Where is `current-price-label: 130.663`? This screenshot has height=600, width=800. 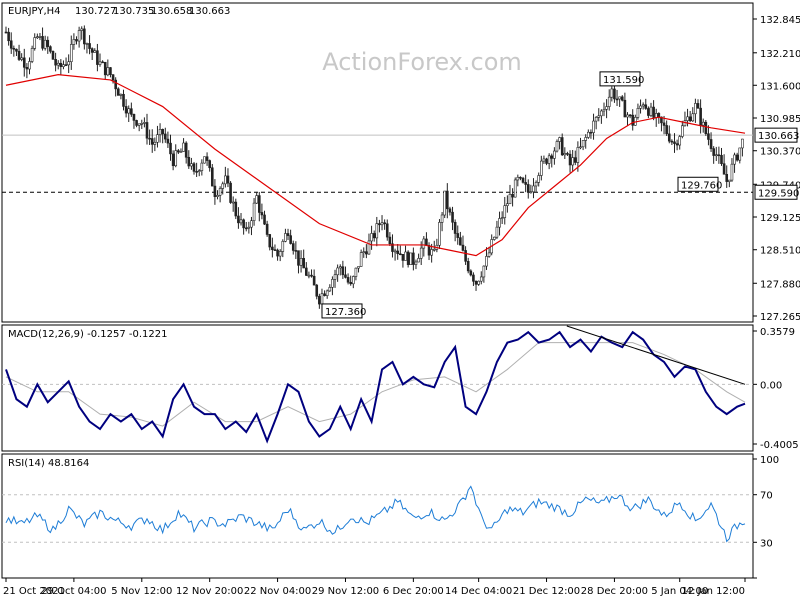
current-price-label: 130.663 is located at coordinates (778, 136).